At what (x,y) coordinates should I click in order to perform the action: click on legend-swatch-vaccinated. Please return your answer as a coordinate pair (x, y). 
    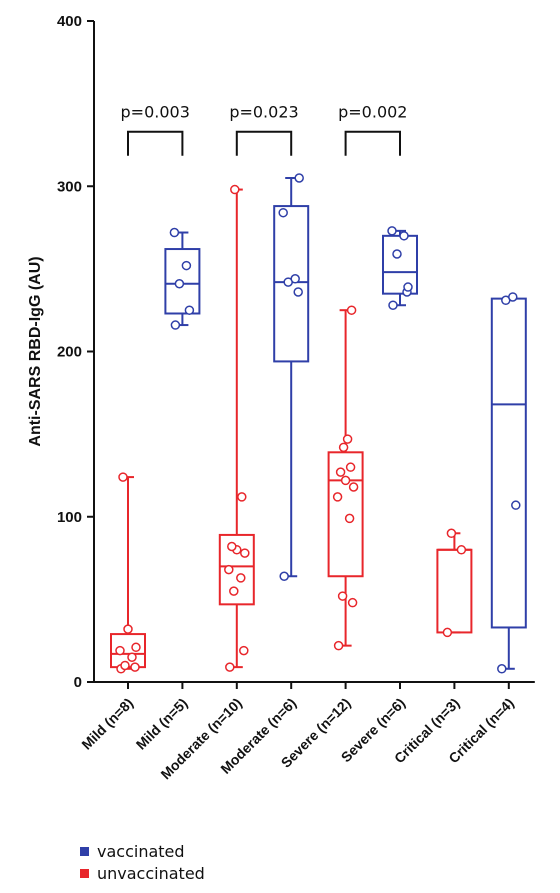
    Looking at the image, I should click on (84, 851).